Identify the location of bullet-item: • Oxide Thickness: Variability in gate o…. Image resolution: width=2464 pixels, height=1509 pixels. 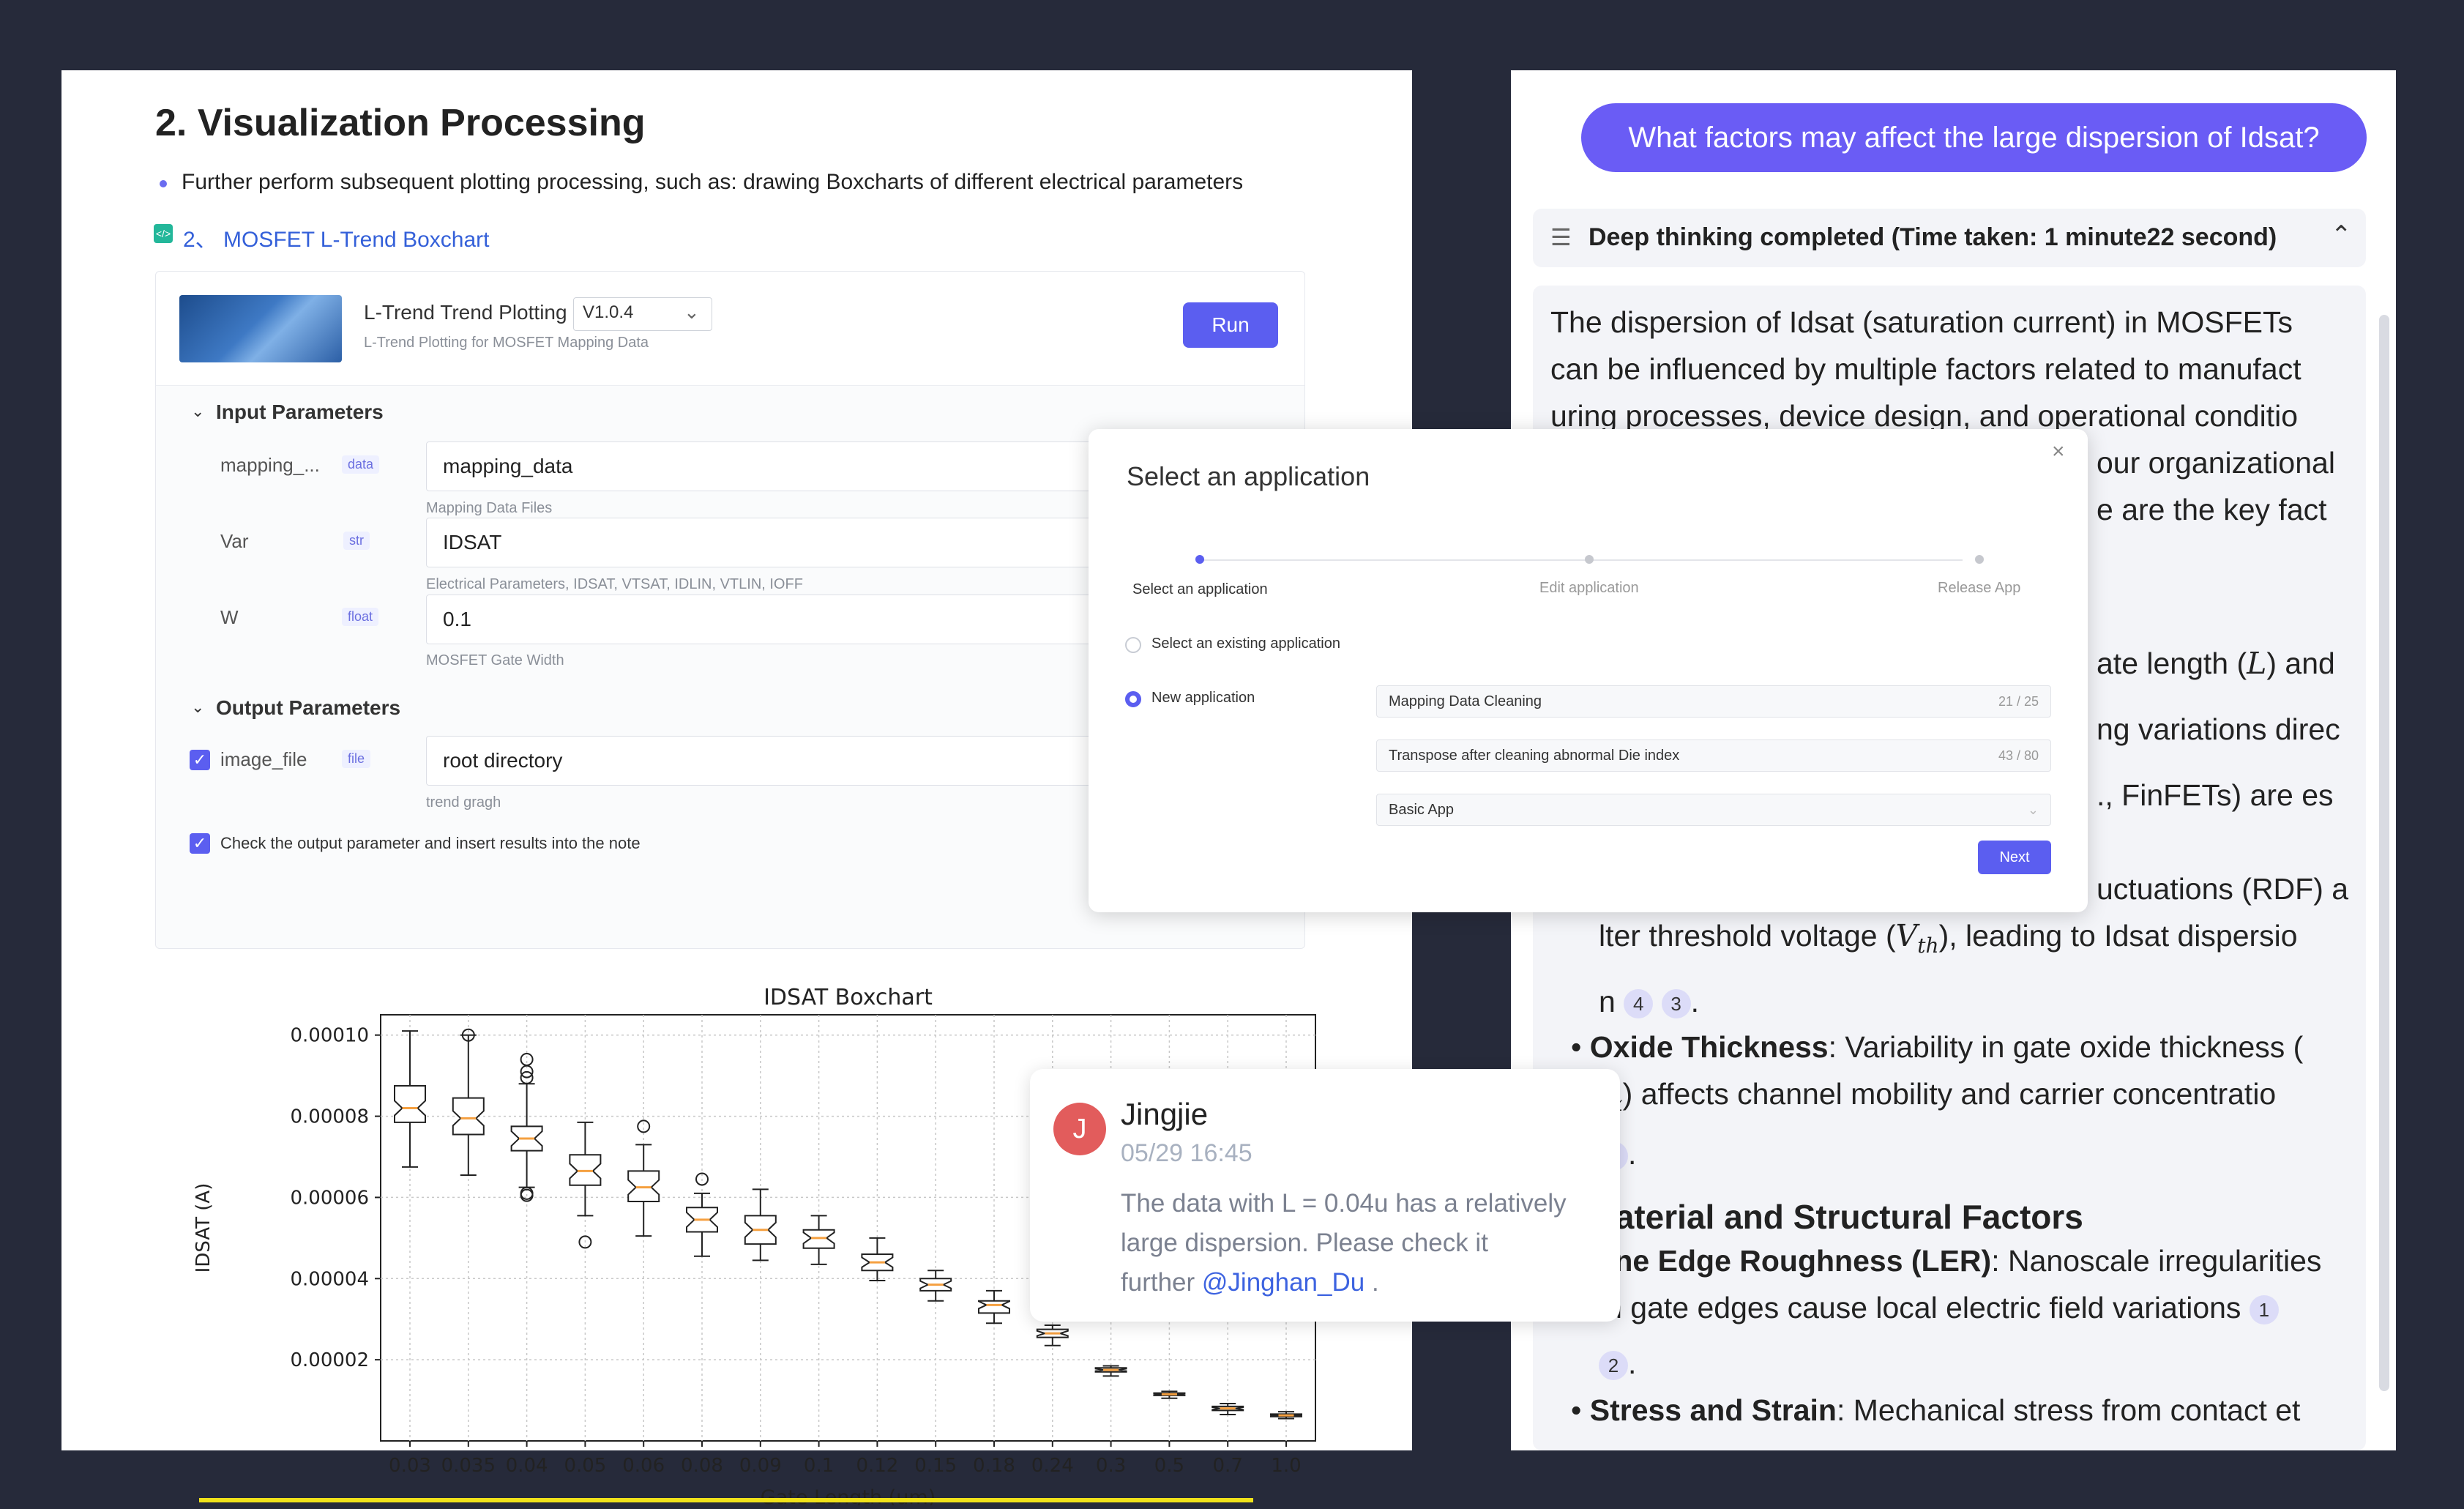
(1937, 1047).